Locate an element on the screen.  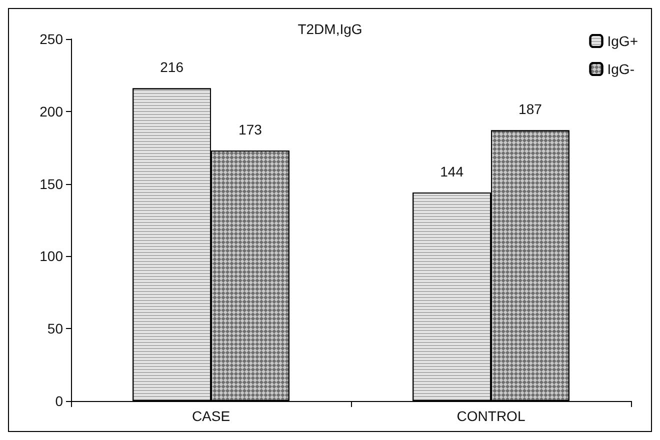
x-tick-label: CONTROL is located at coordinates (491, 416).